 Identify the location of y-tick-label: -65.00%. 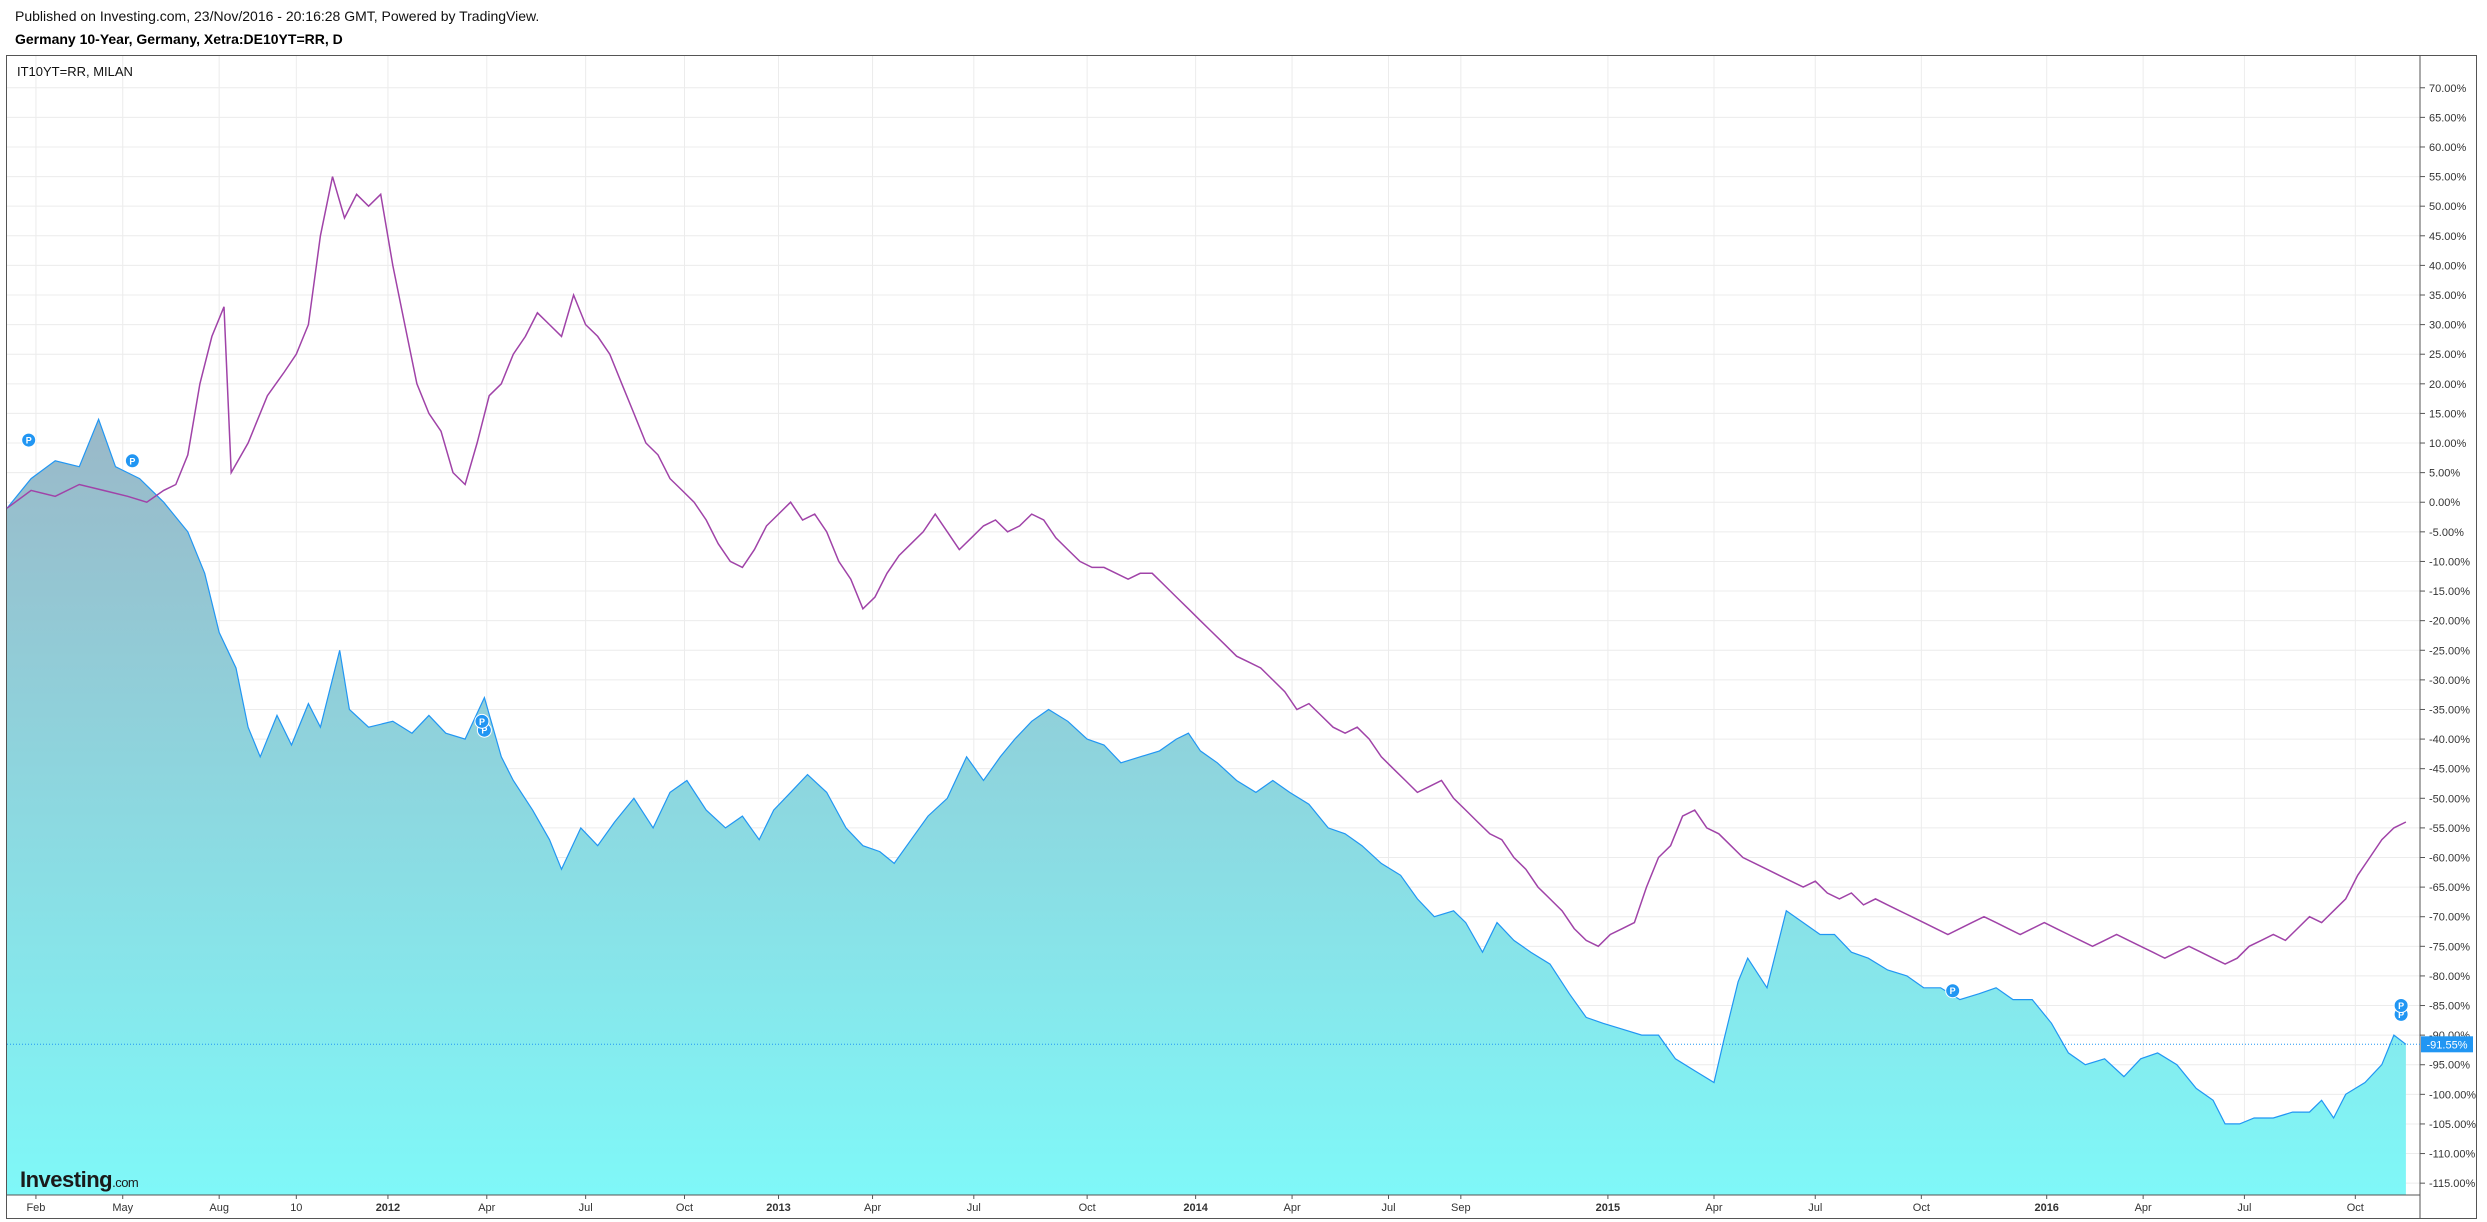
(2449, 888).